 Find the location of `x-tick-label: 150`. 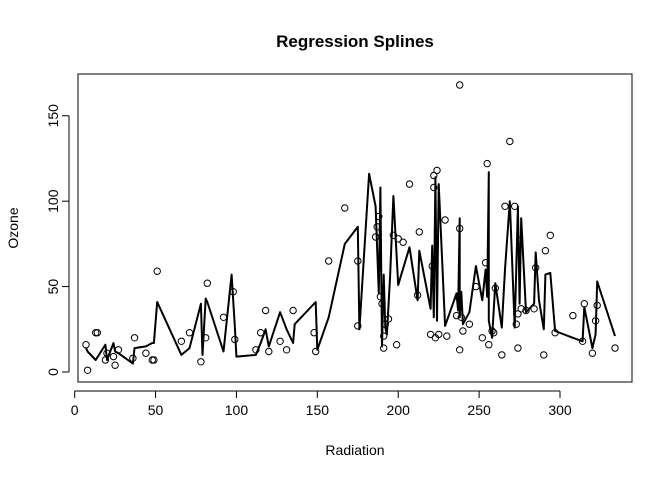

x-tick-label: 150 is located at coordinates (318, 410).